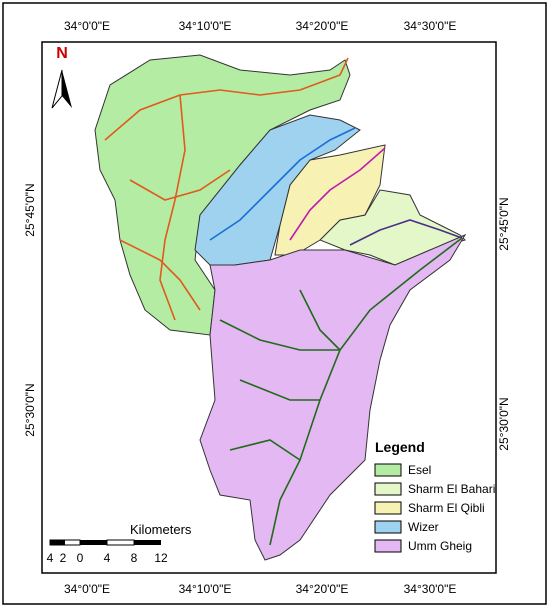 This screenshot has width=550, height=613. What do you see at coordinates (62, 53) in the screenshot?
I see `north-label: N` at bounding box center [62, 53].